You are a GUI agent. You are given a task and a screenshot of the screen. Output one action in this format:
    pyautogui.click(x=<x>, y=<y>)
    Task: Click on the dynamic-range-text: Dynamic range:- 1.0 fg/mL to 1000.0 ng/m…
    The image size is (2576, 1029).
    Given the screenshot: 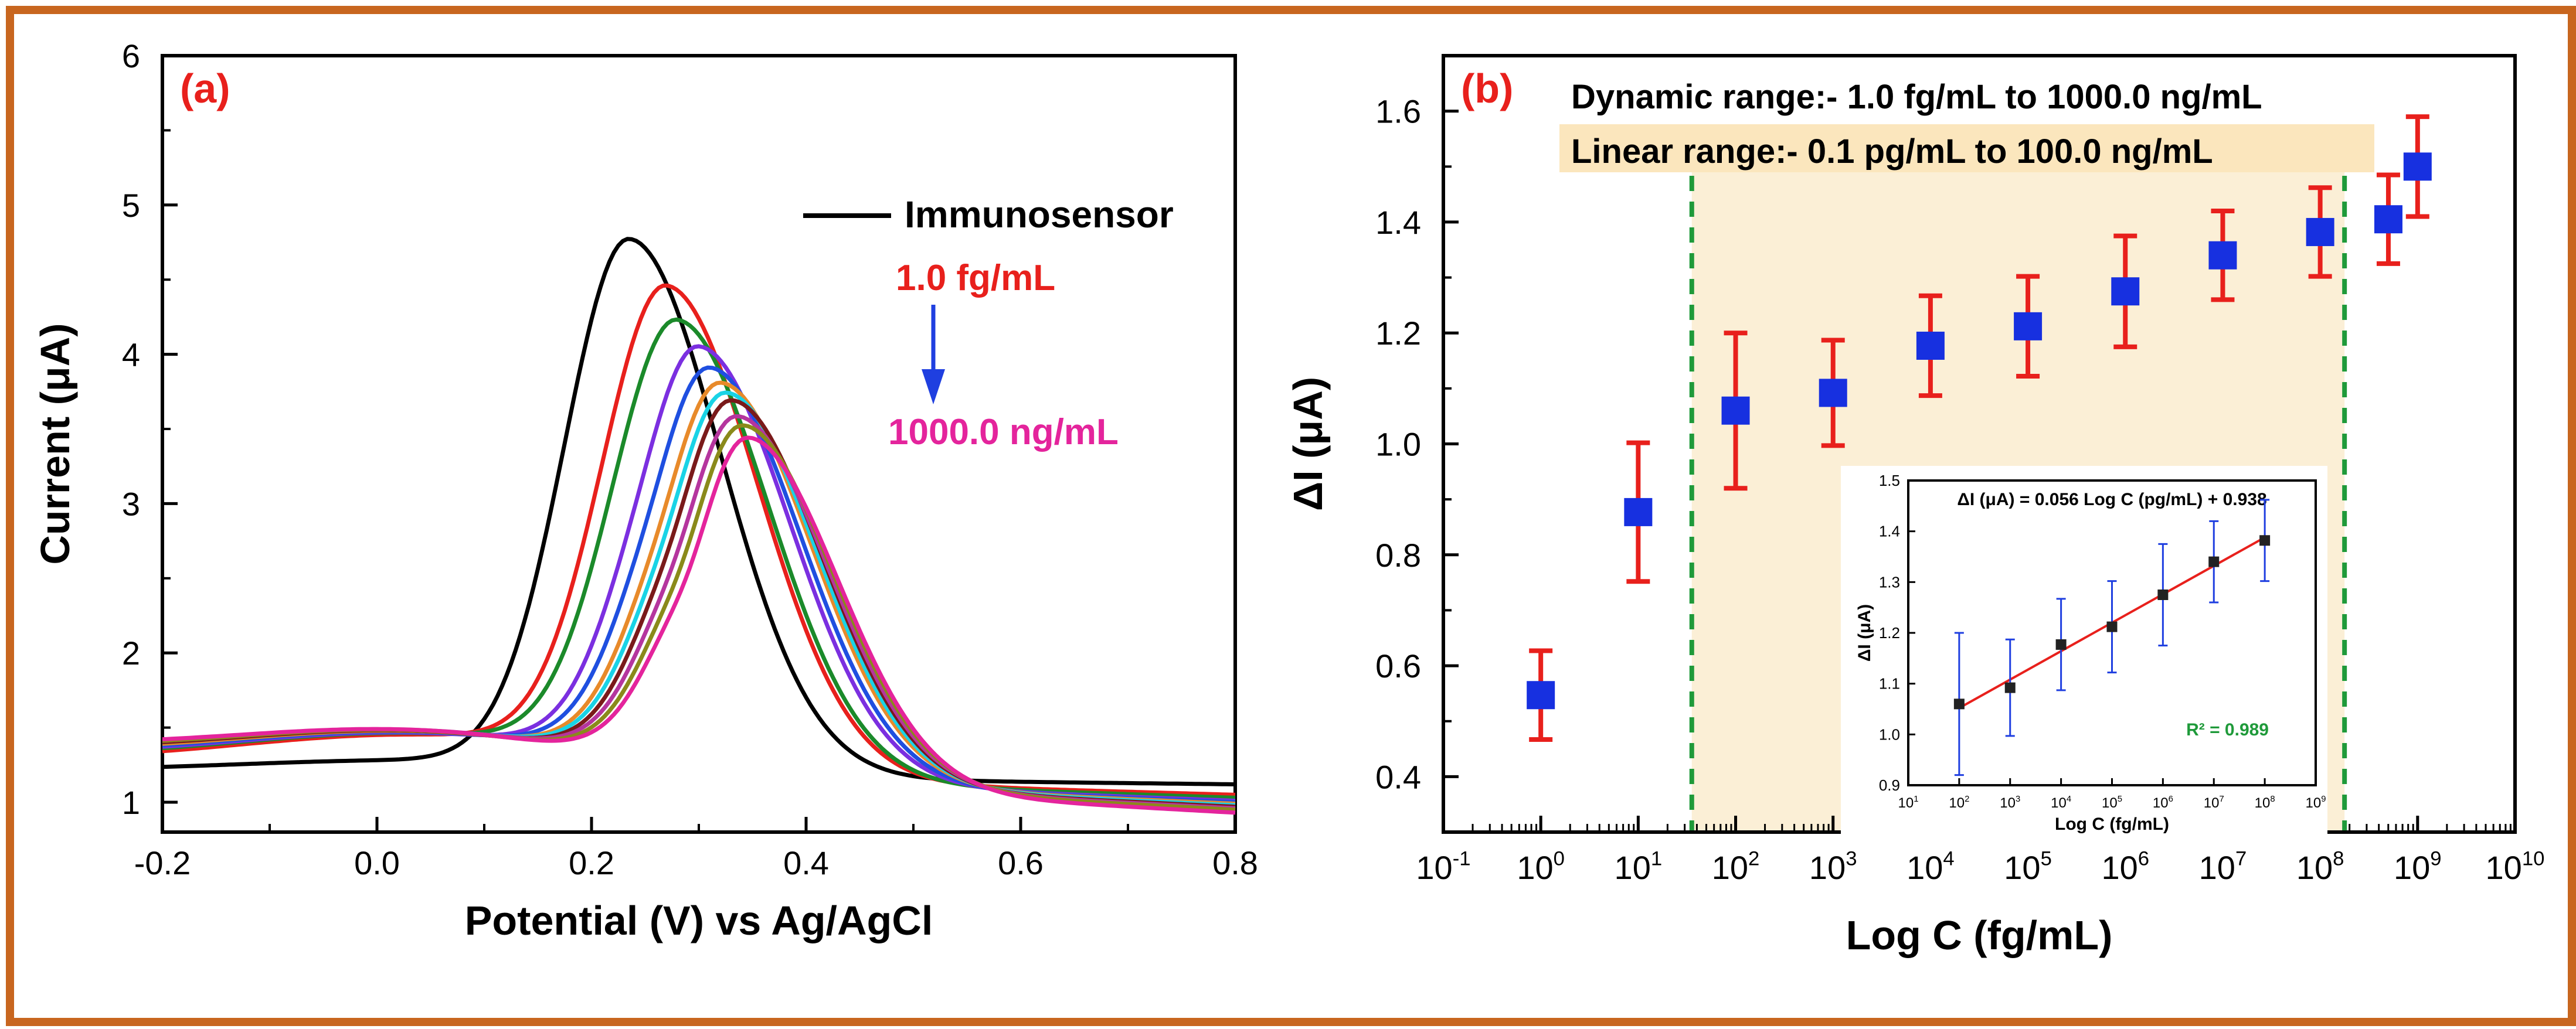 What is the action you would take?
    pyautogui.click(x=1917, y=97)
    